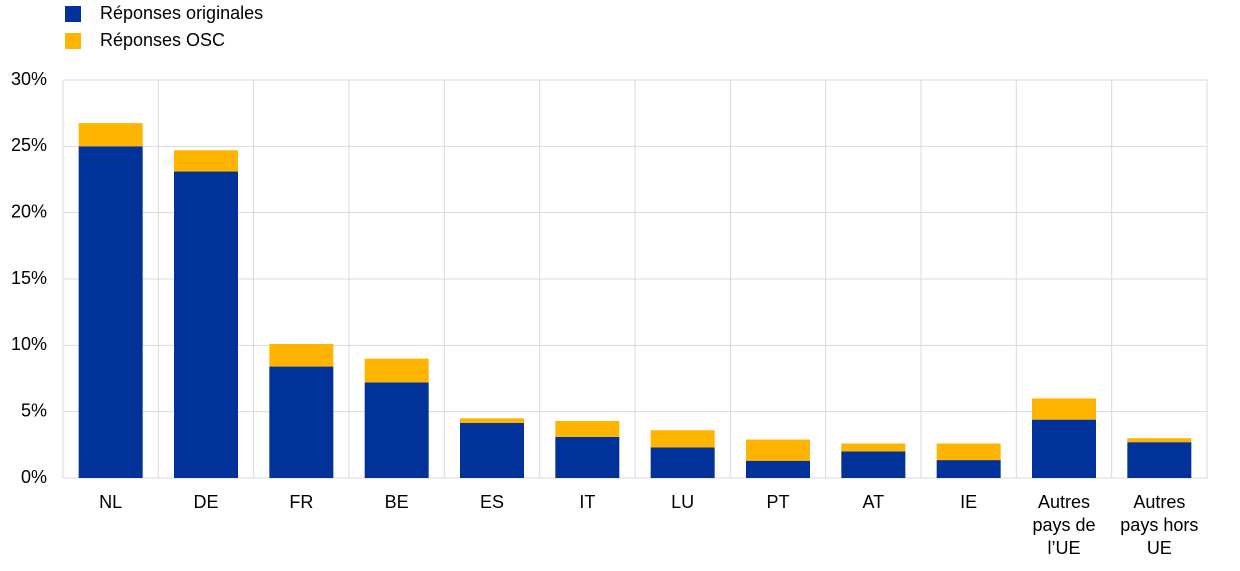 The height and width of the screenshot is (571, 1240). Describe the element at coordinates (181, 13) in the screenshot. I see `legend-label: Réponses originales` at that location.